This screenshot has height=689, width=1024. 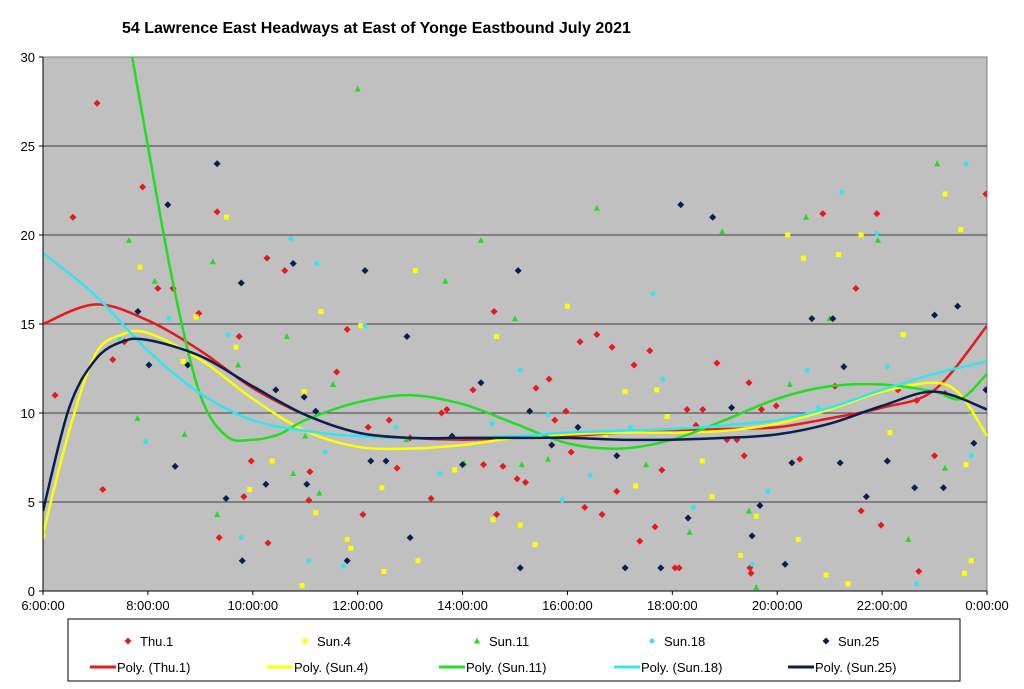 What do you see at coordinates (652, 641) in the screenshot?
I see `legend-marker` at bounding box center [652, 641].